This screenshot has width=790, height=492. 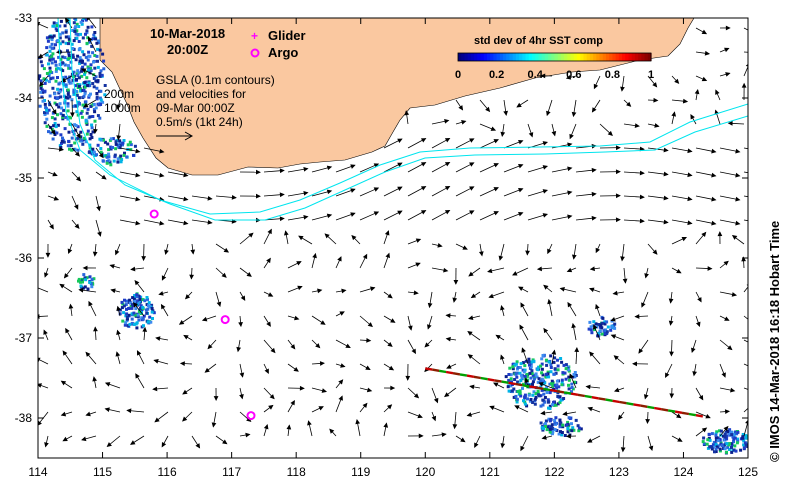 I want to click on scale-arrow-icon, so click(x=175, y=136).